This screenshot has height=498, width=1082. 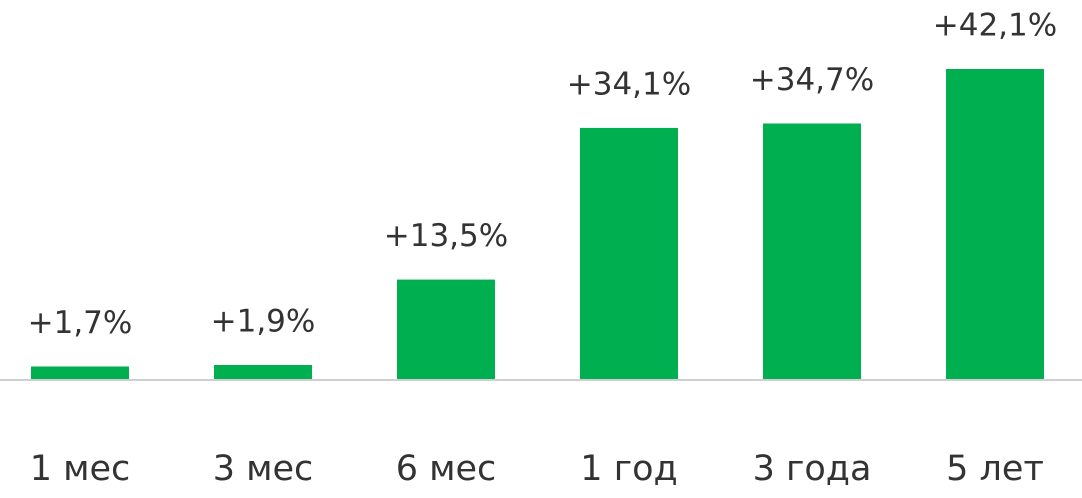 I want to click on value-label: +1,9%, so click(x=263, y=322).